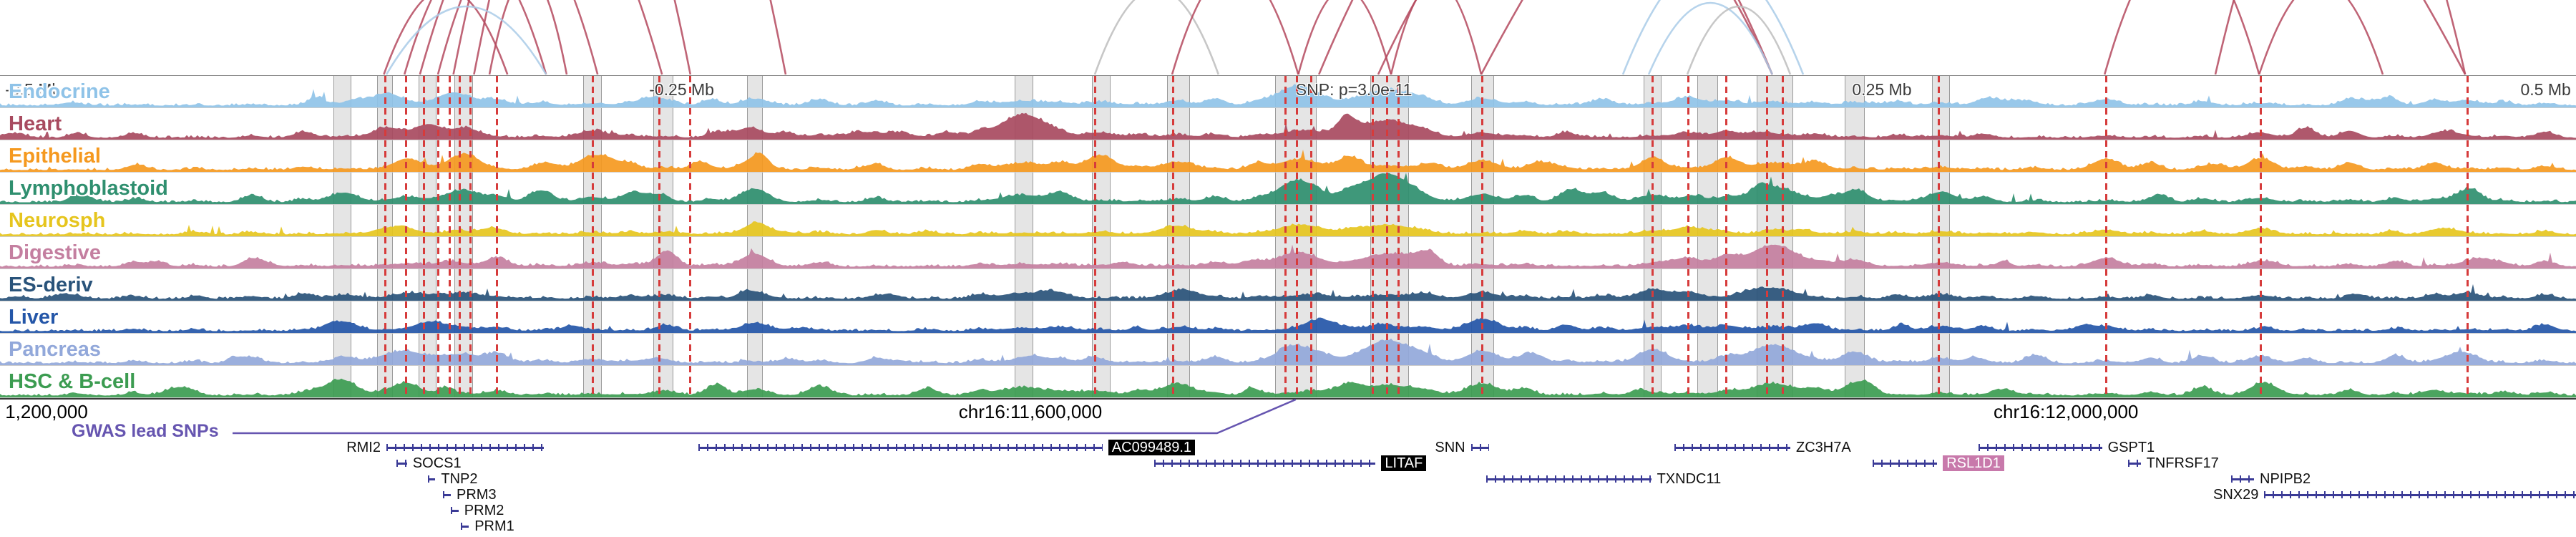  Describe the element at coordinates (34, 317) in the screenshot. I see `track-label: Liver` at that location.